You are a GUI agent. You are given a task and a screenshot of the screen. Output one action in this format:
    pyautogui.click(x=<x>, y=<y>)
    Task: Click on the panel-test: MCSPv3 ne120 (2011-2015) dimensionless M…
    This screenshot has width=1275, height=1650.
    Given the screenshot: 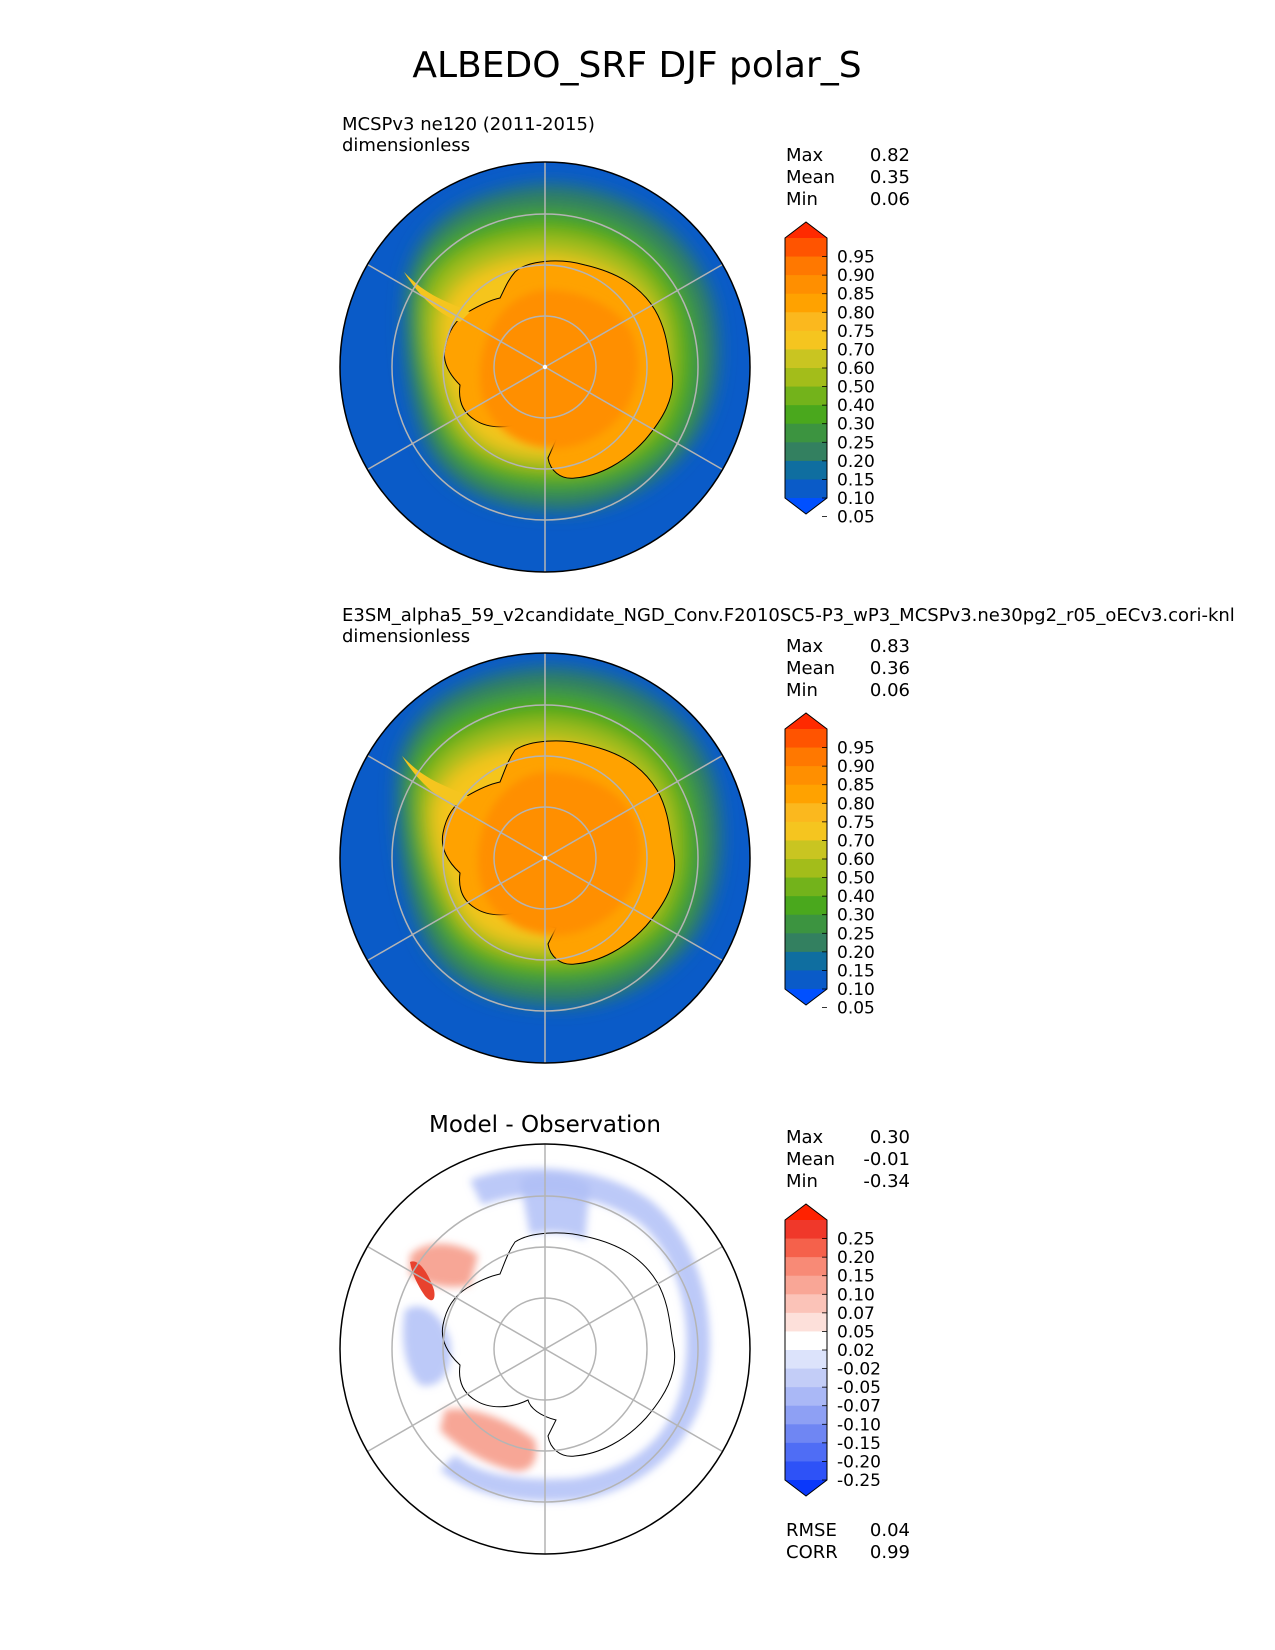 What is the action you would take?
    pyautogui.click(x=624, y=343)
    